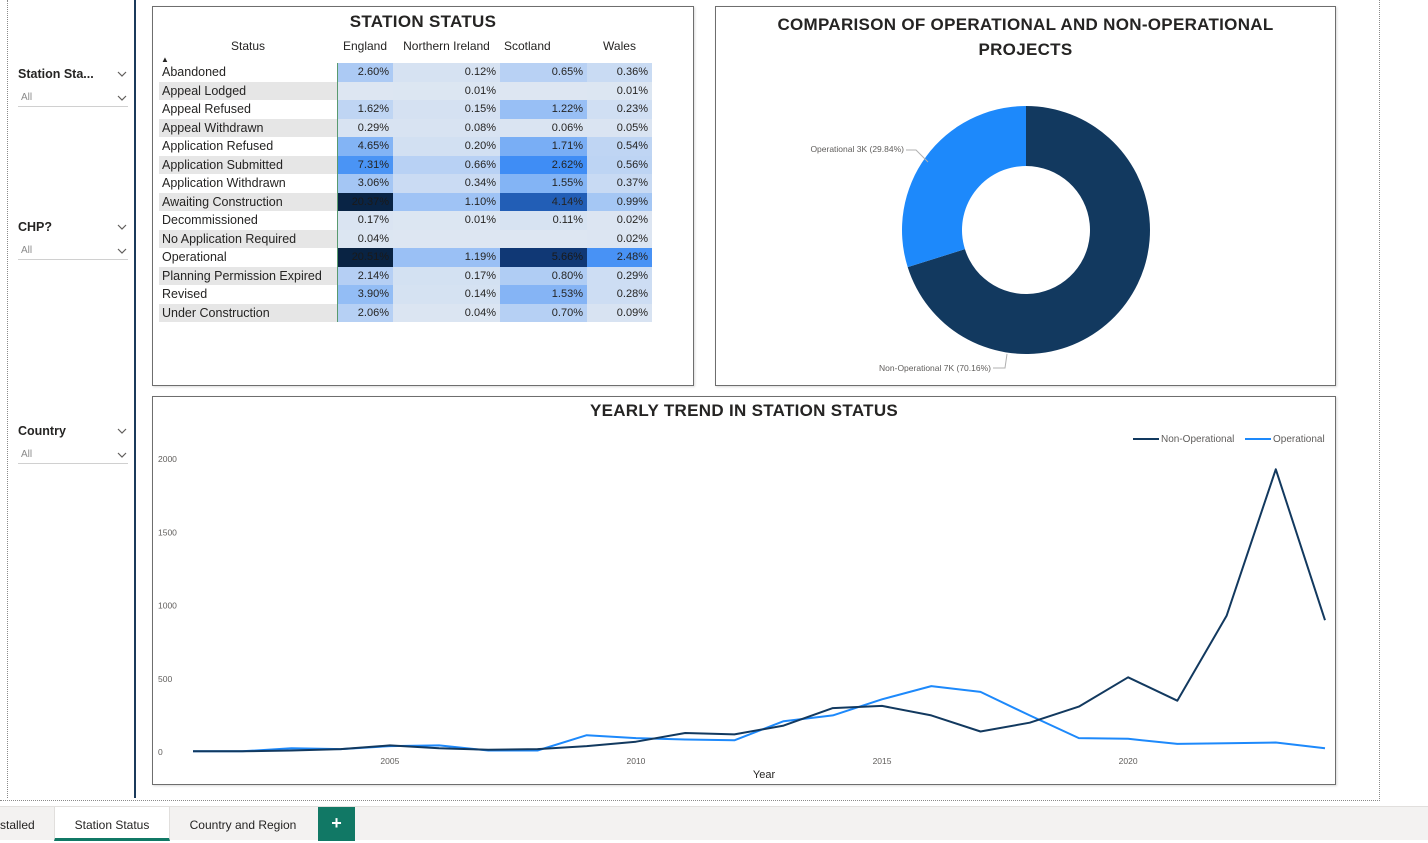 This screenshot has height=843, width=1428. I want to click on status-cell: Application Submitted, so click(248, 165).